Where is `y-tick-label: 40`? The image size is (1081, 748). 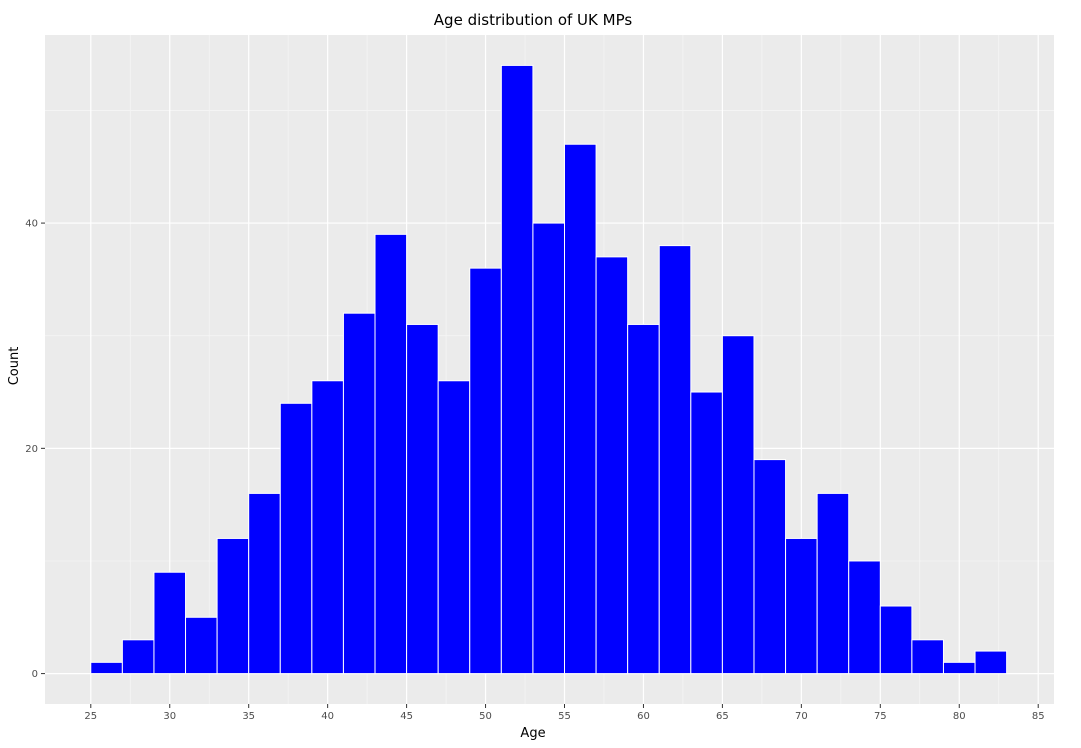
y-tick-label: 40 is located at coordinates (31, 224).